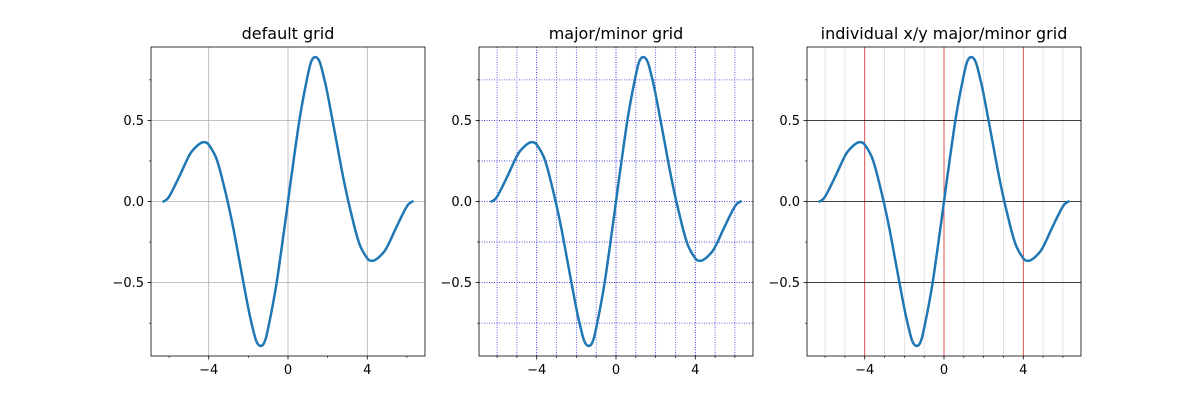 This screenshot has width=1200, height=400. I want to click on chart-title: major/minor grid, so click(616, 33).